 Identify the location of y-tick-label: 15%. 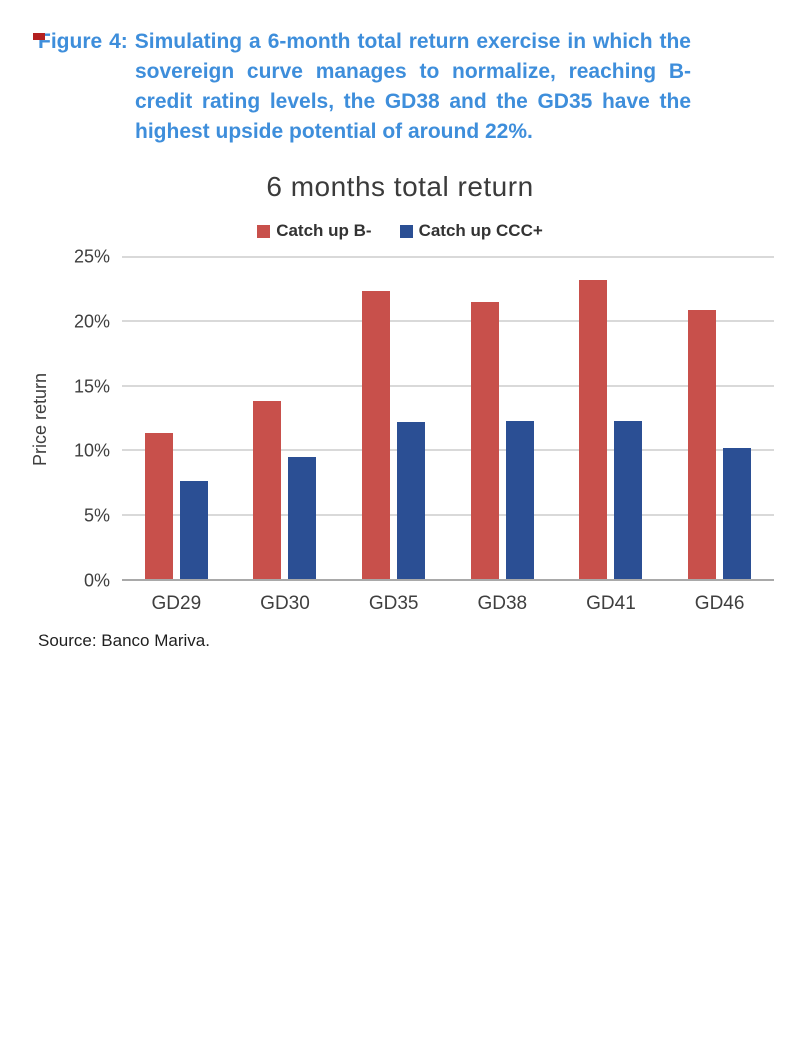
(91, 386).